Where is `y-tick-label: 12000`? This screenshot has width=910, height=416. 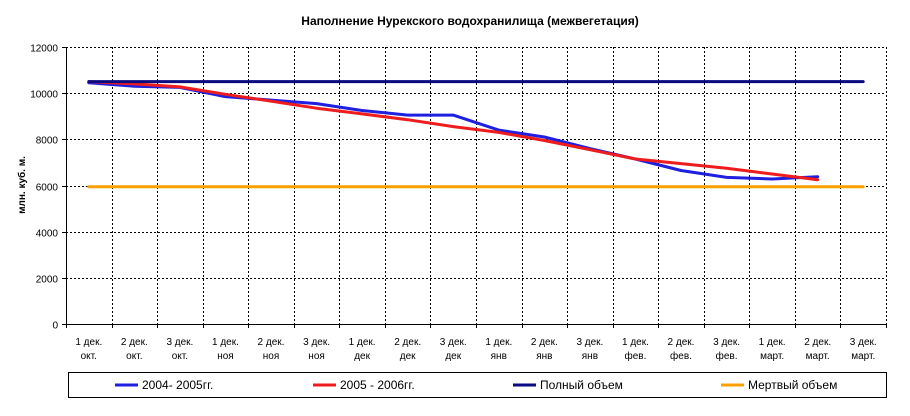 y-tick-label: 12000 is located at coordinates (44, 49).